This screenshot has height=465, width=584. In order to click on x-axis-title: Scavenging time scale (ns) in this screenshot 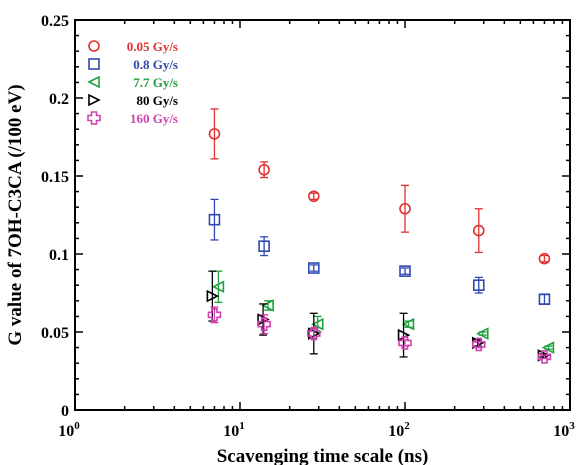, I will do `click(323, 455)`.